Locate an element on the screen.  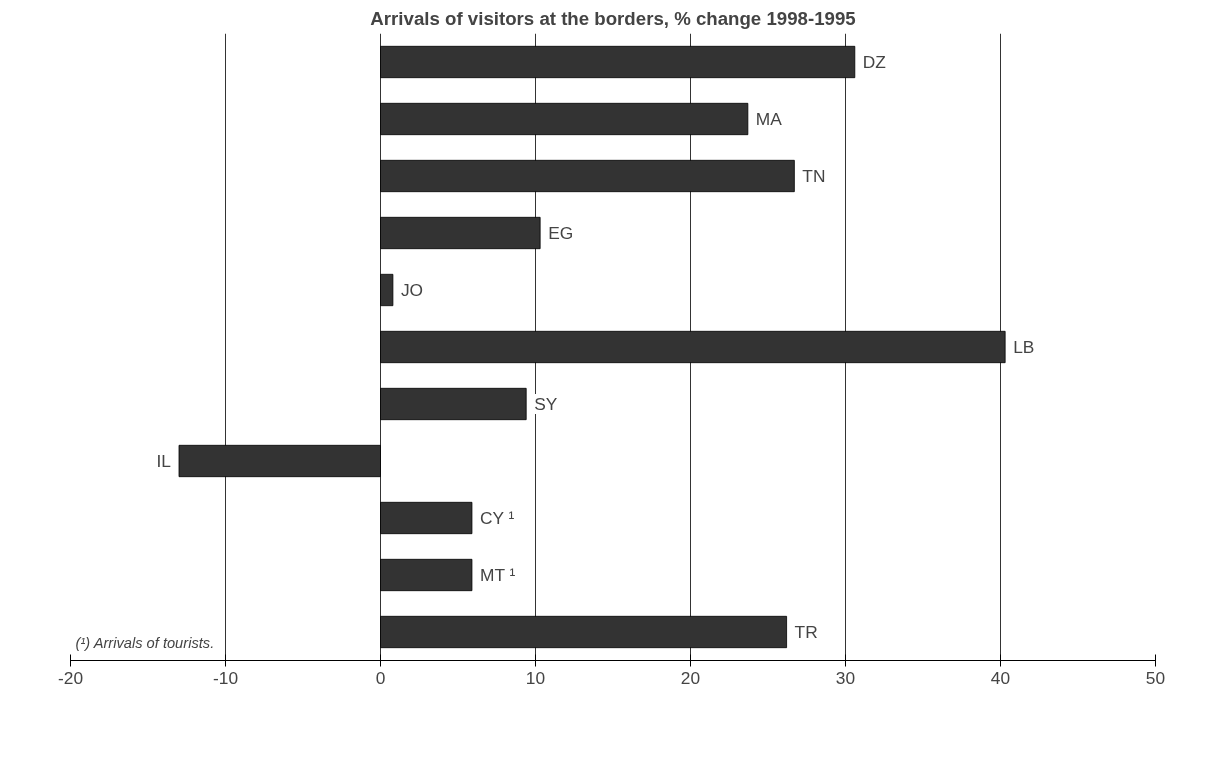
annotation: (¹) Arrivals of tourists. is located at coordinates (145, 642).